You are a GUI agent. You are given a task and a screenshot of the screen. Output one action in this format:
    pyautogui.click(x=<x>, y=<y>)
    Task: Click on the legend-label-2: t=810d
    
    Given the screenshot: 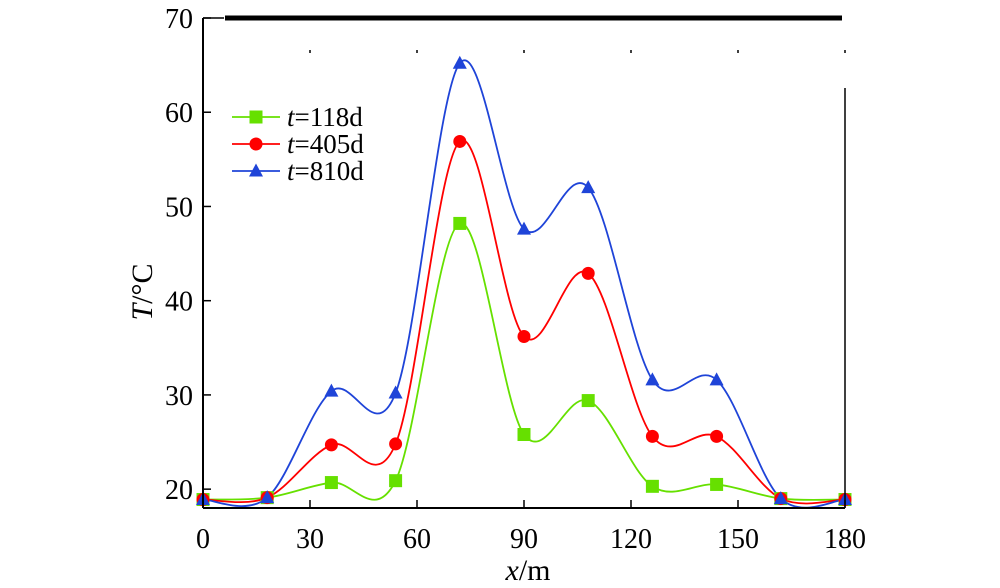 What is the action you would take?
    pyautogui.click(x=325, y=171)
    